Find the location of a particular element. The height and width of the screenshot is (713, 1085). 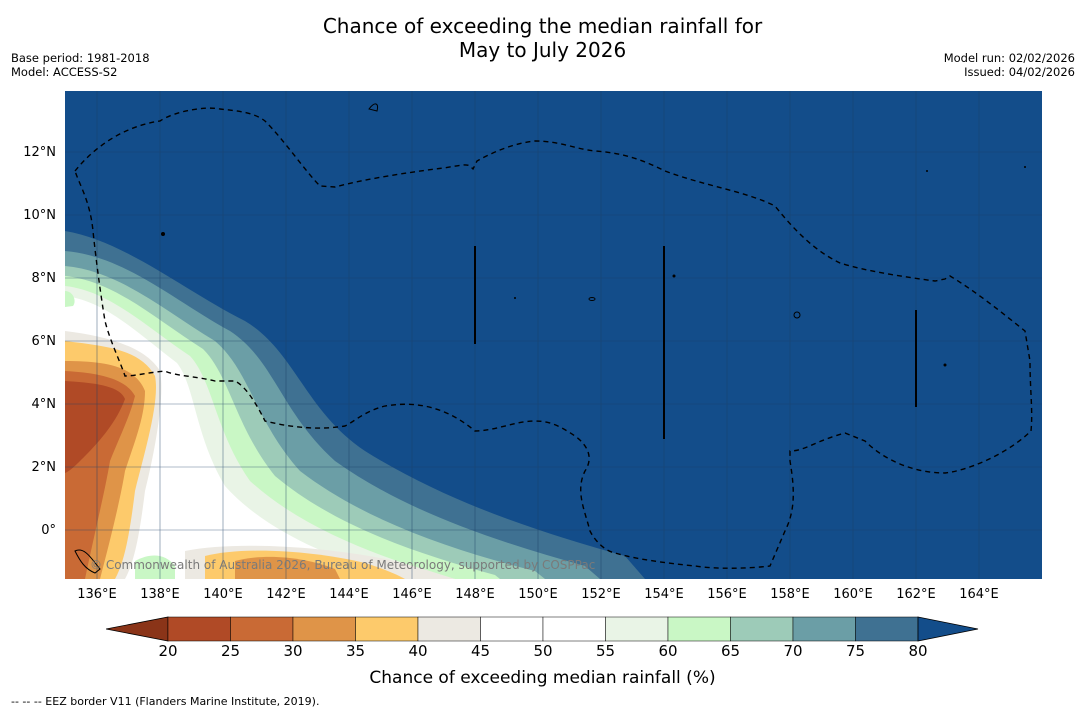

lat-label: 0° is located at coordinates (48, 530).